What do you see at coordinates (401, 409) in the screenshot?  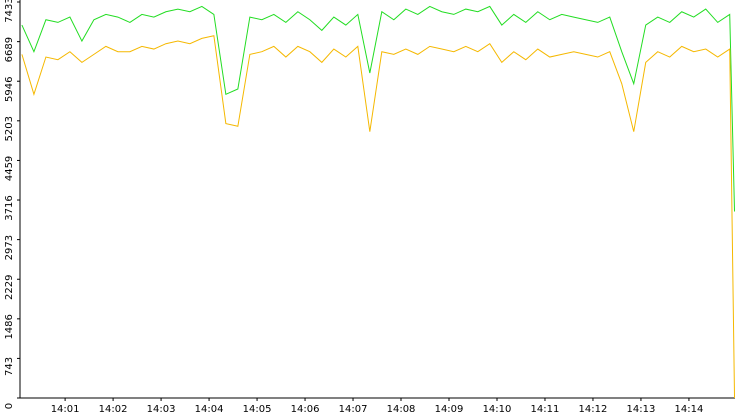 I see `x-tick-label: 14:08` at bounding box center [401, 409].